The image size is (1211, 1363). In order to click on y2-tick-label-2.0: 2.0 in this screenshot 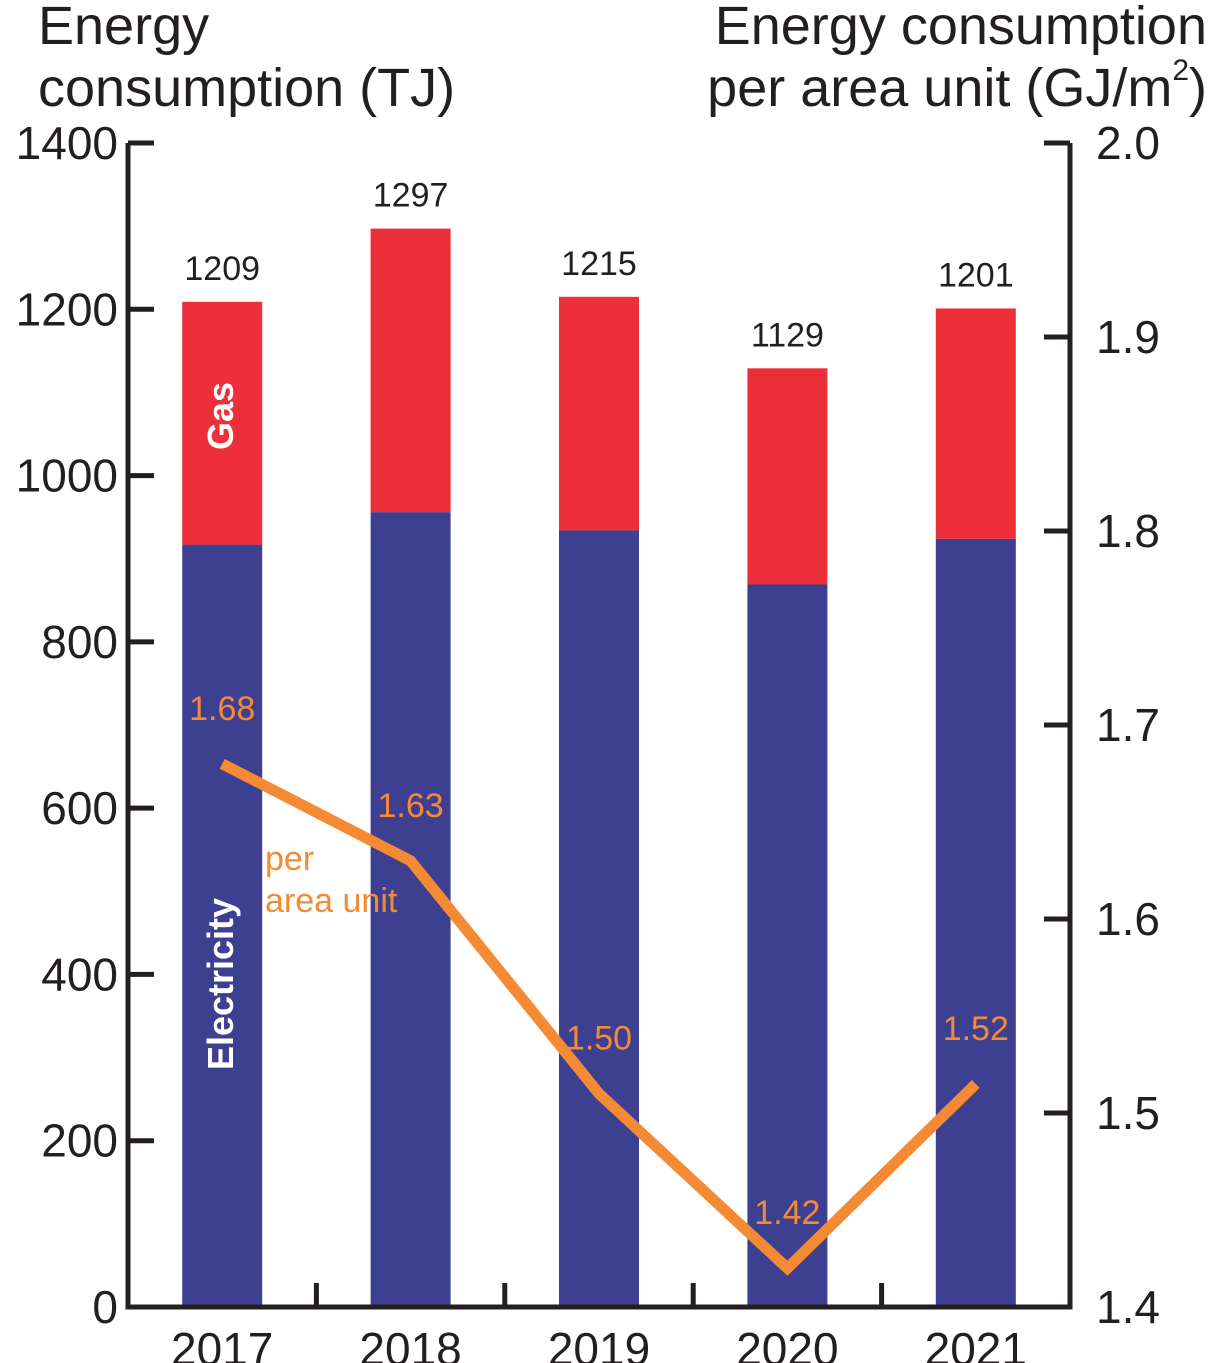, I will do `click(1128, 143)`.